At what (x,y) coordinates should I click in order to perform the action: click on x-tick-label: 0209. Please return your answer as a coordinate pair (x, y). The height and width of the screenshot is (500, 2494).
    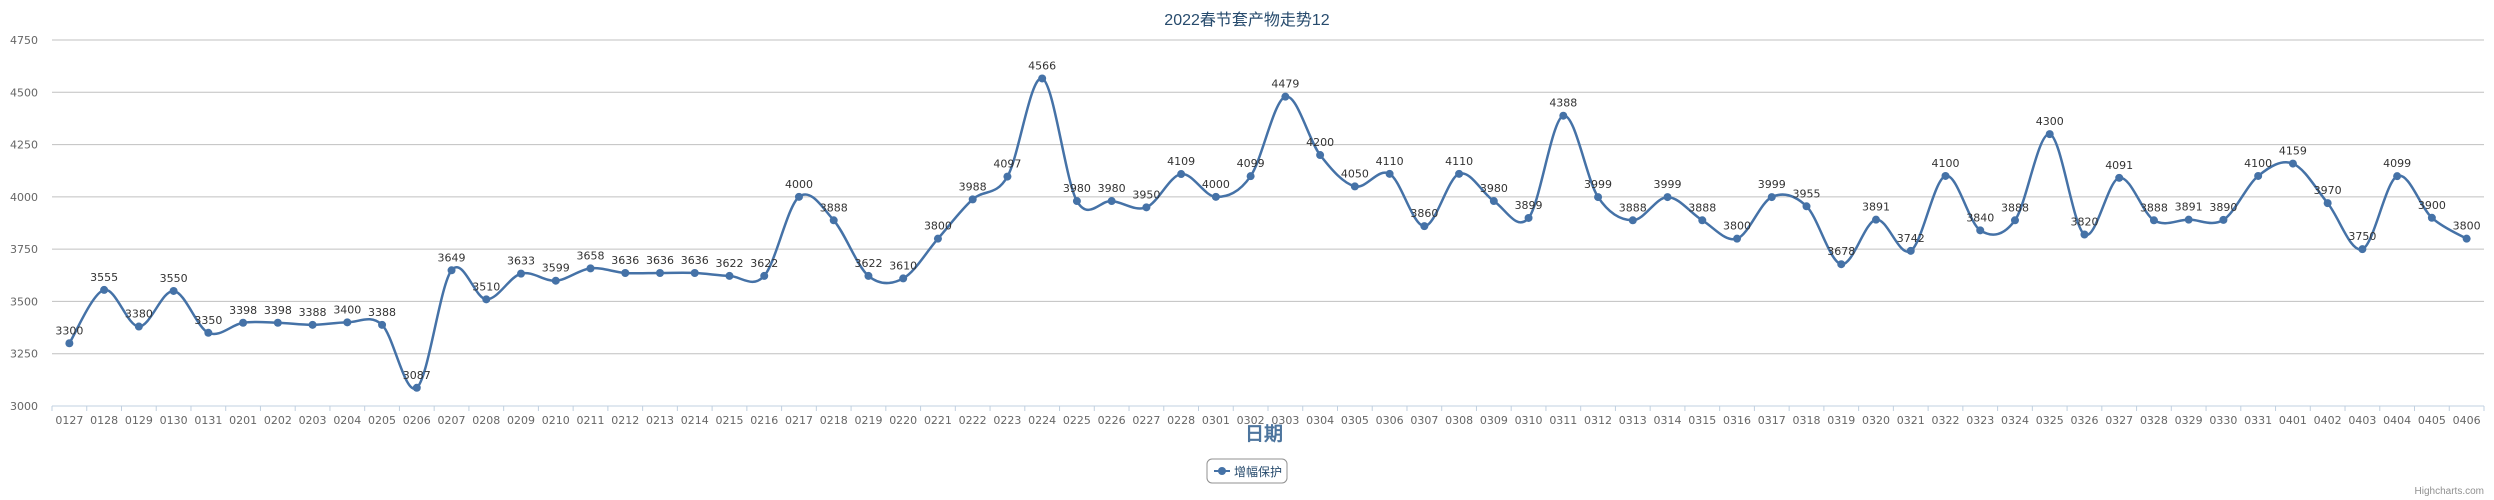
    Looking at the image, I should click on (521, 420).